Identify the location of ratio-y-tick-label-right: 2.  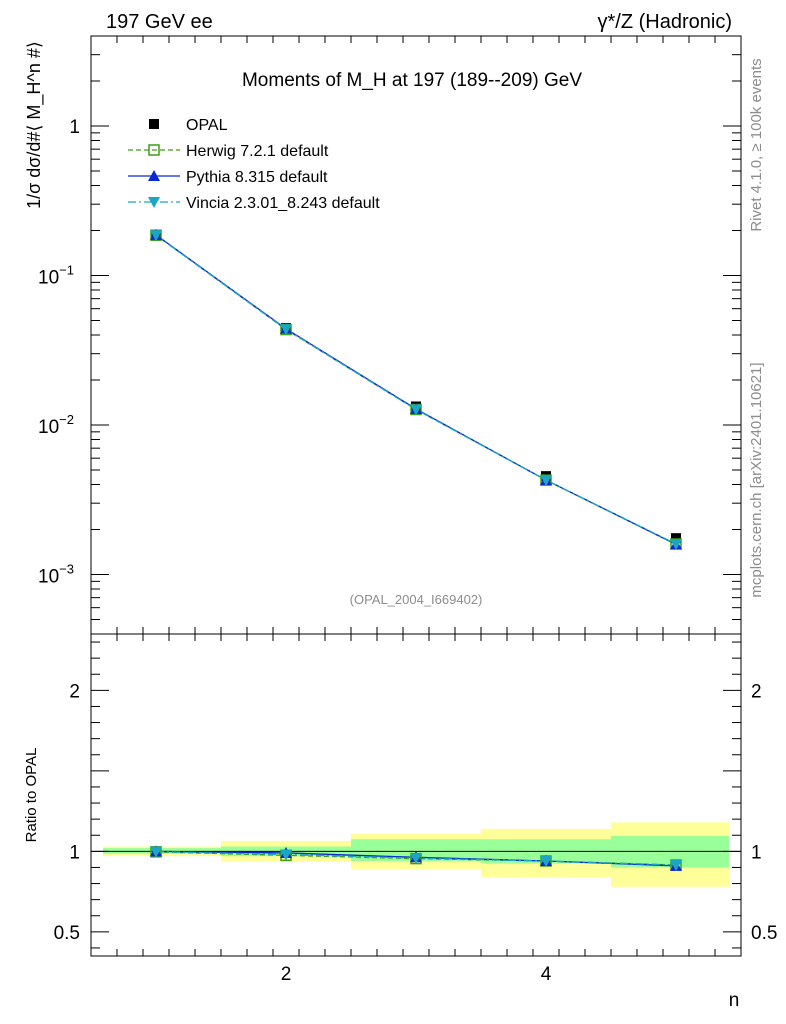
(756, 691).